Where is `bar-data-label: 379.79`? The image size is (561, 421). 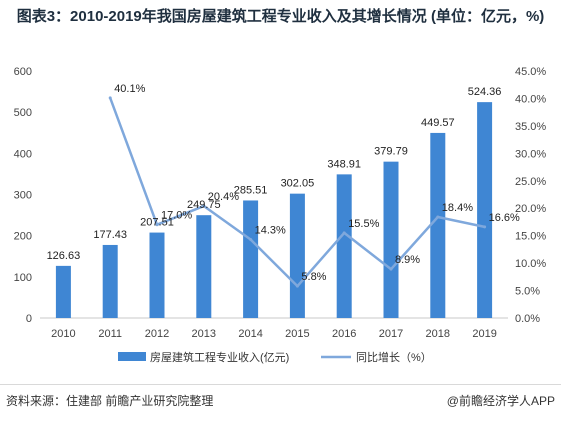
bar-data-label: 379.79 is located at coordinates (391, 152).